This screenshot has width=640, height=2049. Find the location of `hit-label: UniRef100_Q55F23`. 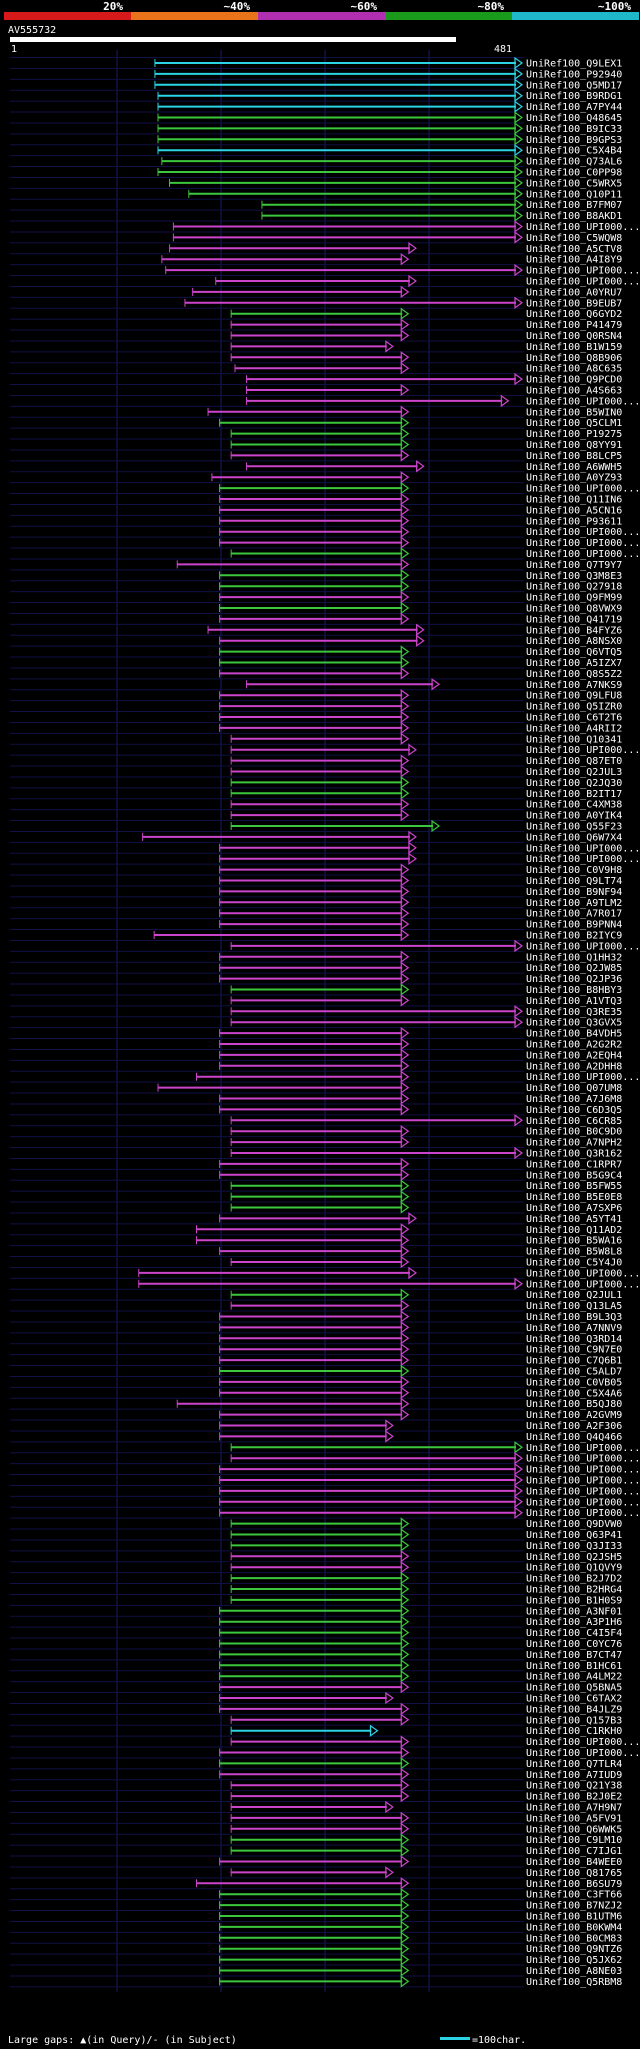

hit-label: UniRef100_Q55F23 is located at coordinates (574, 827).